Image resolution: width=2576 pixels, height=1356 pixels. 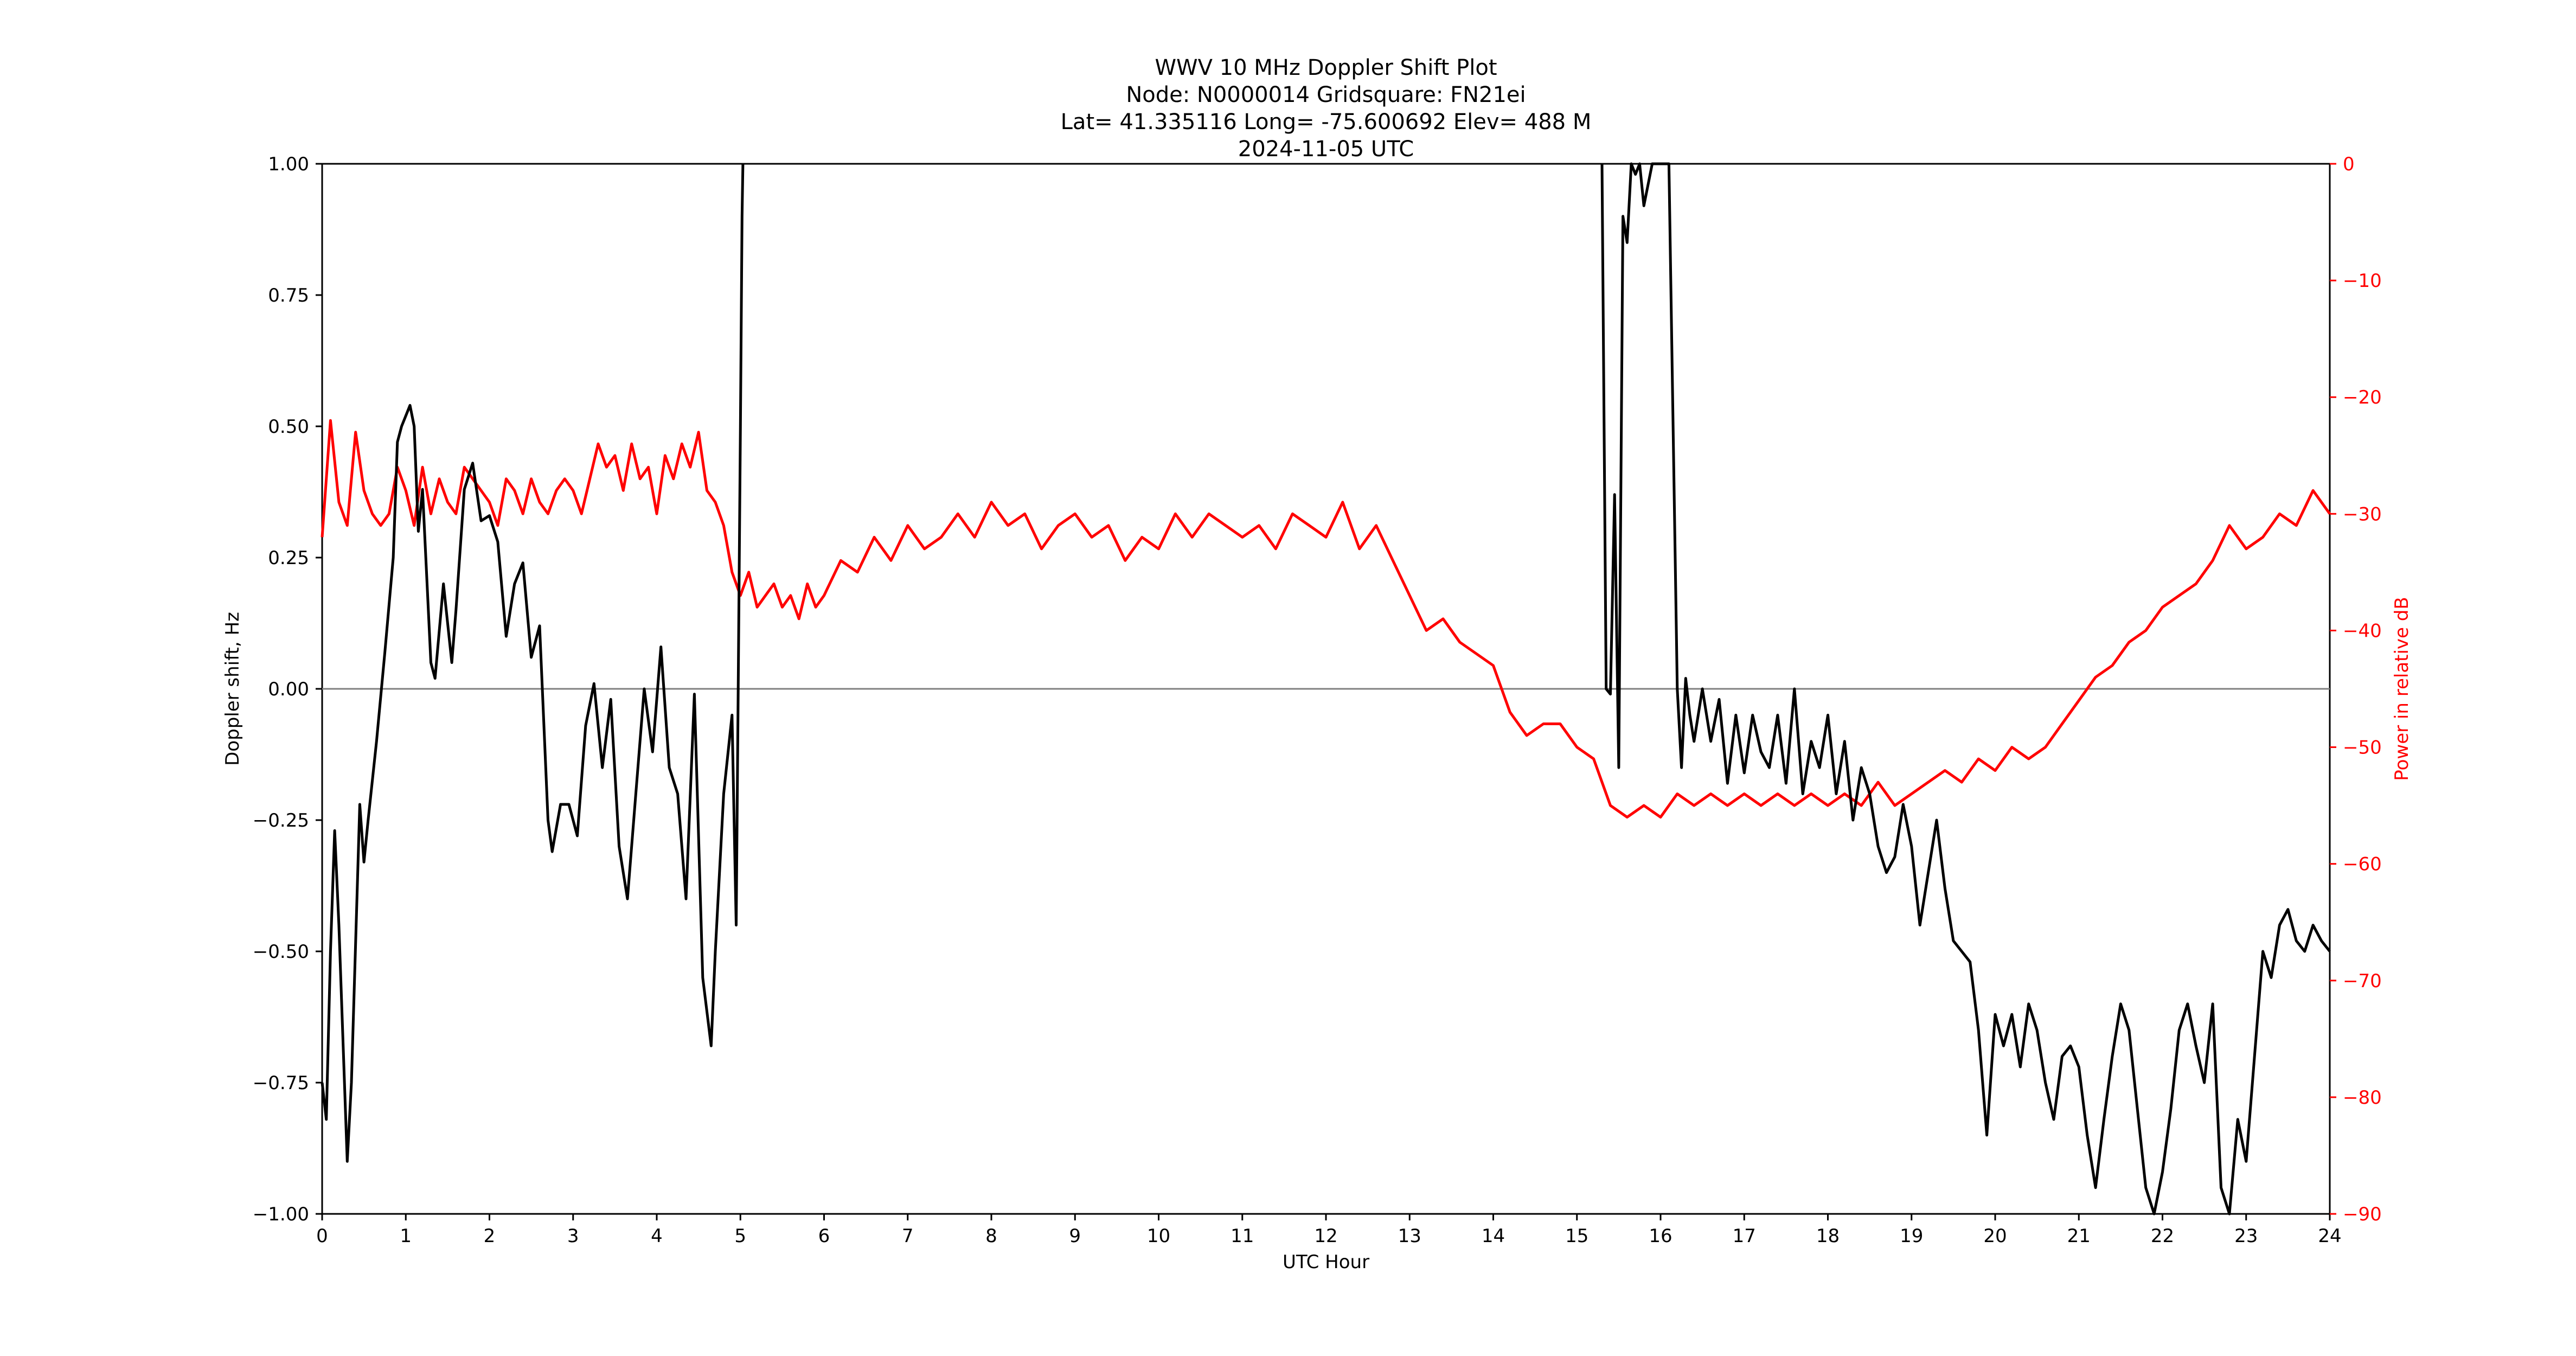 I want to click on x-tick-label: 16, so click(x=1660, y=1236).